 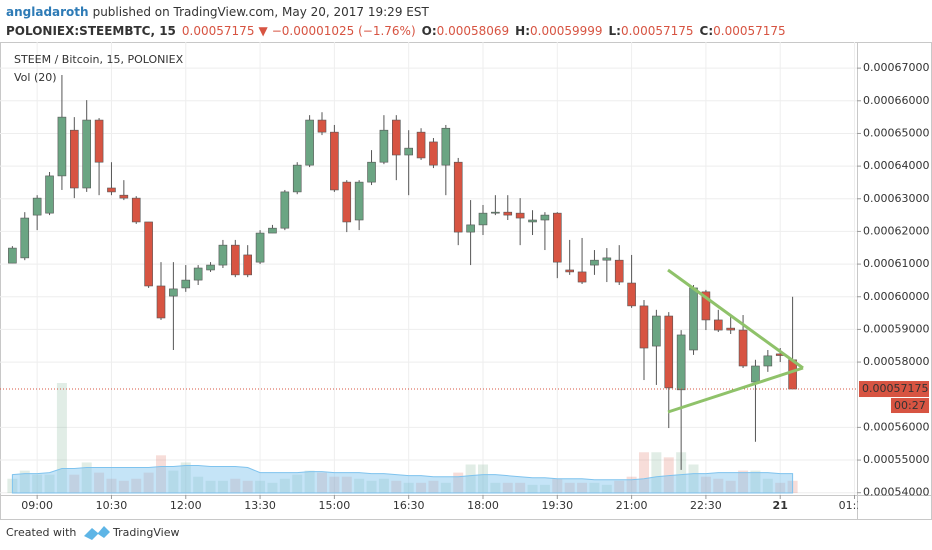 What do you see at coordinates (896, 67) in the screenshot?
I see `y-tick-label: 0.00067000` at bounding box center [896, 67].